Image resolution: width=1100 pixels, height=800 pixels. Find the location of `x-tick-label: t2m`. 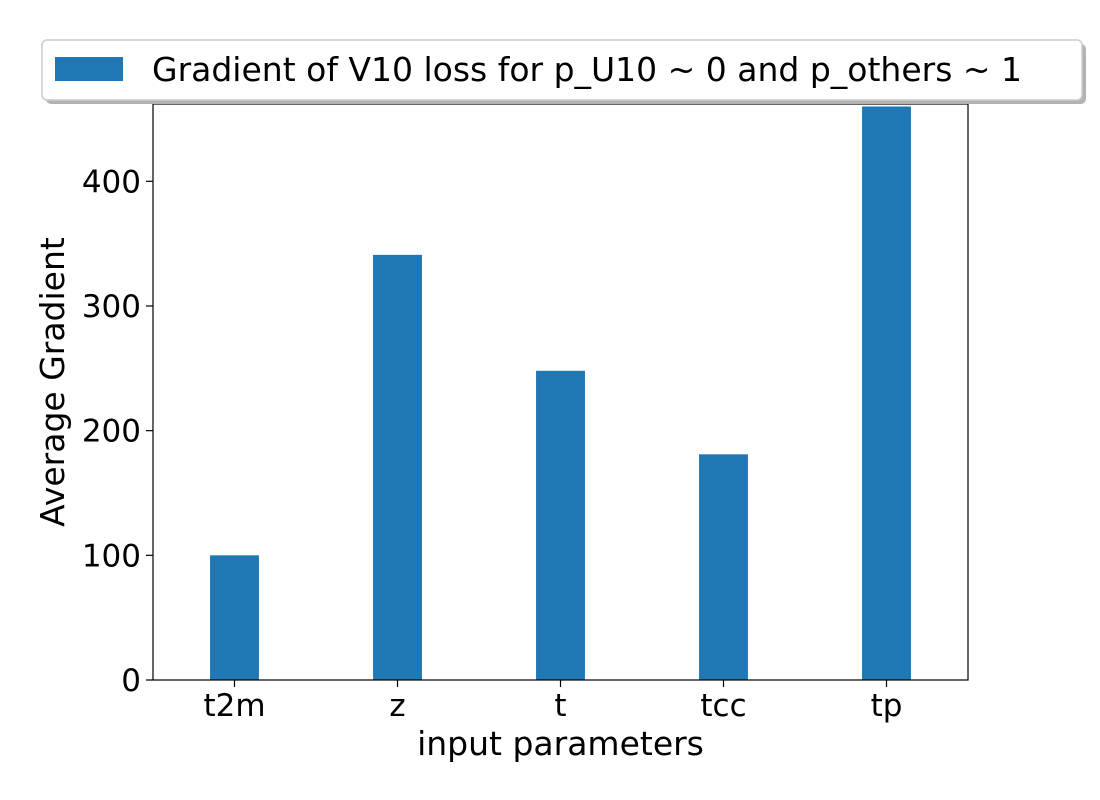

x-tick-label: t2m is located at coordinates (234, 706).